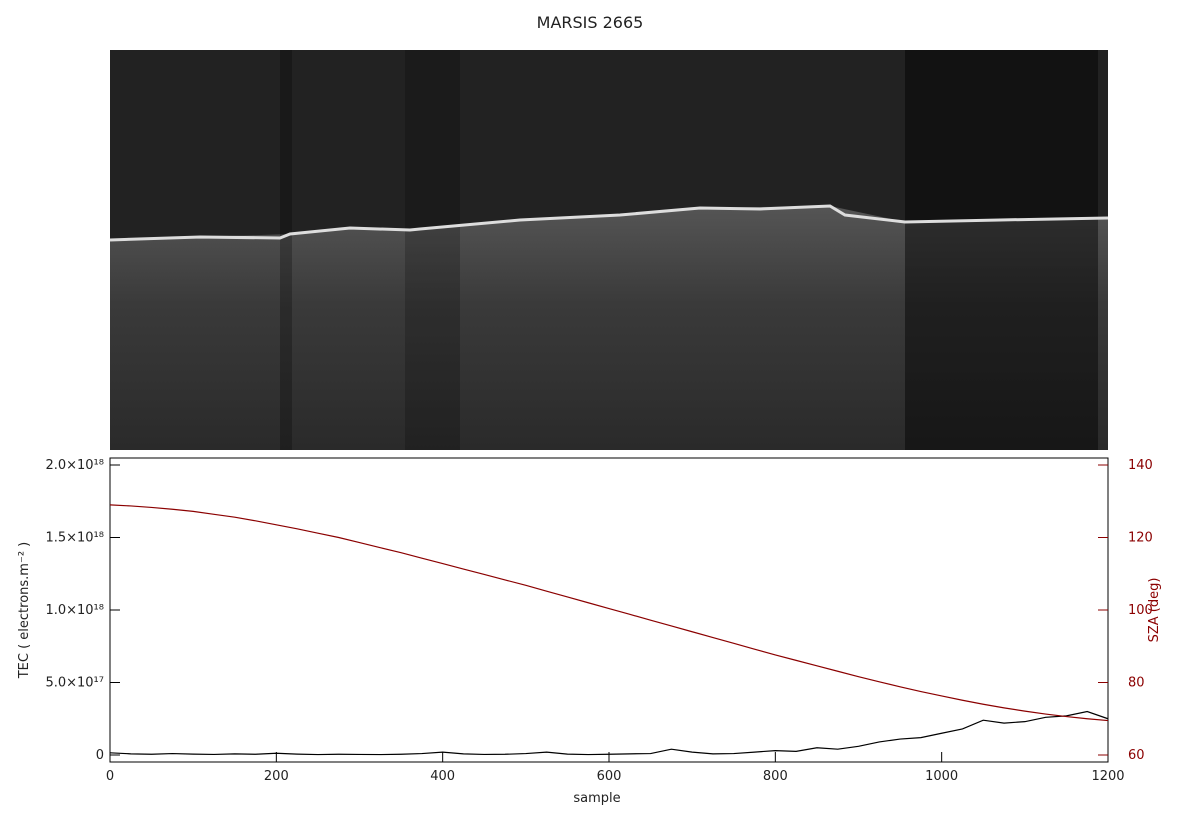 The width and height of the screenshot is (1180, 834). What do you see at coordinates (1154, 610) in the screenshot?
I see `y2-axis-label: SZA (deg)` at bounding box center [1154, 610].